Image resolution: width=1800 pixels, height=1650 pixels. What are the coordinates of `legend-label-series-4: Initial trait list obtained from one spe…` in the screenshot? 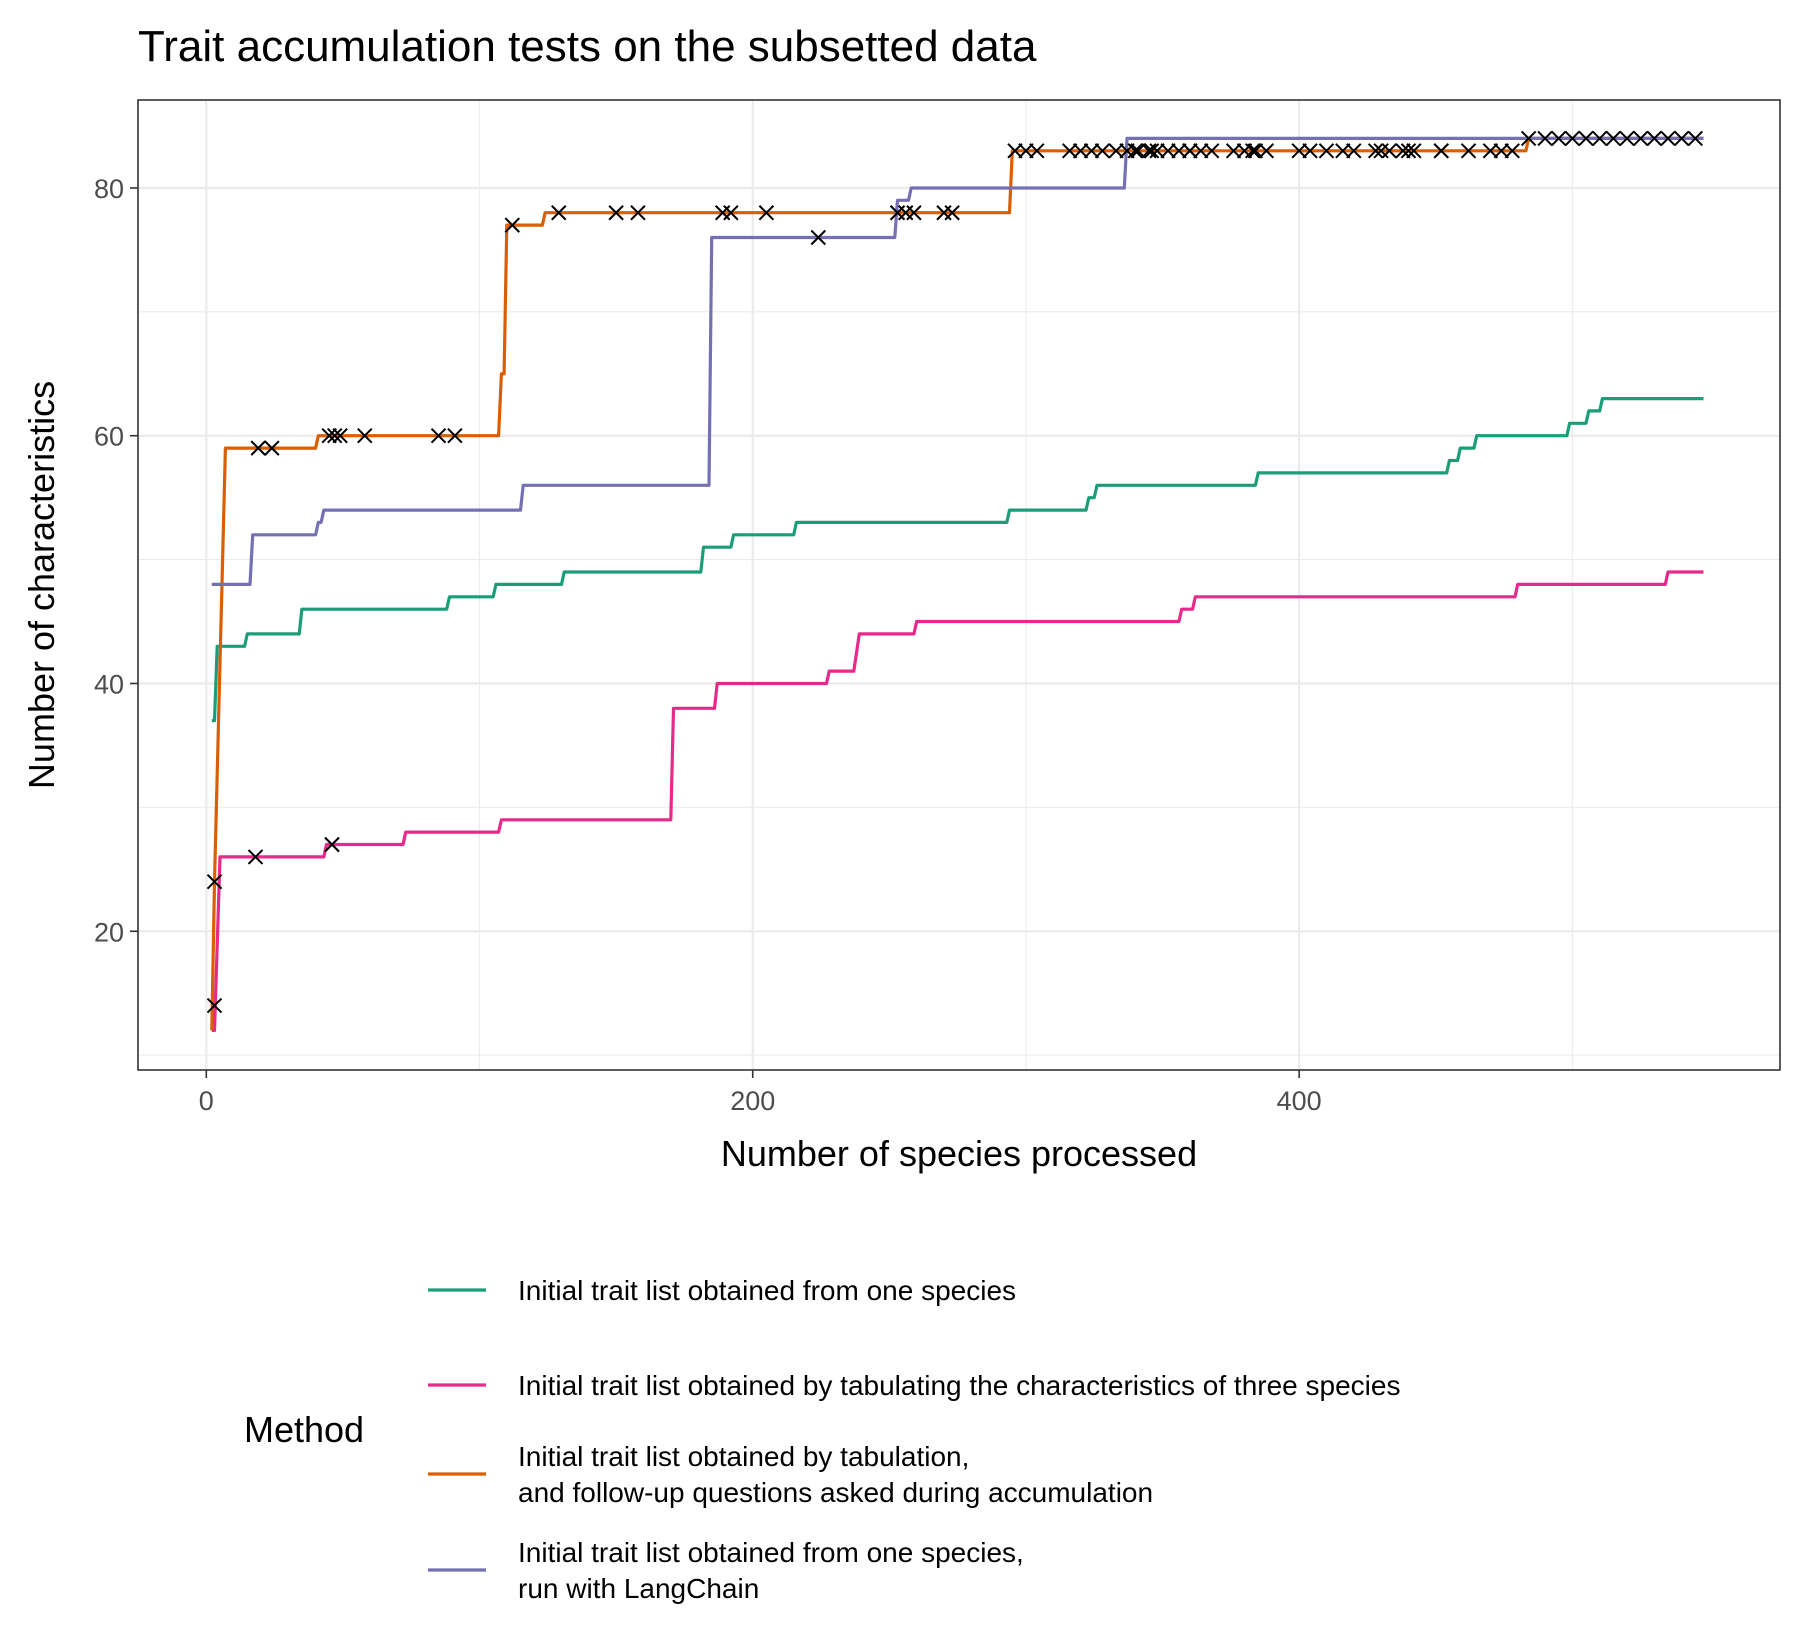 It's located at (771, 1570).